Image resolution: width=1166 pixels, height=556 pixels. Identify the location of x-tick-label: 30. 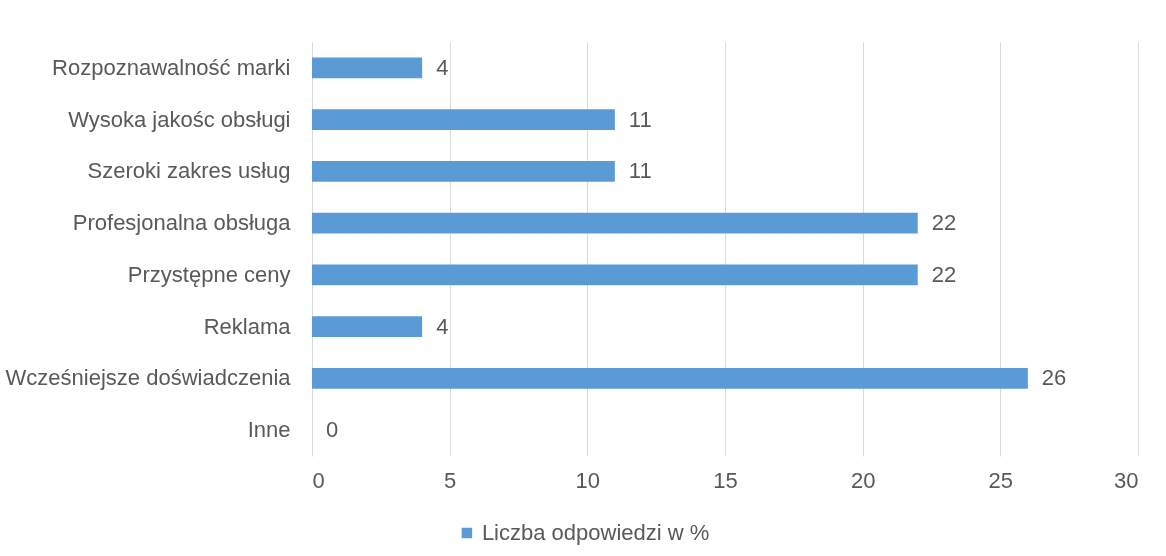
(1126, 480).